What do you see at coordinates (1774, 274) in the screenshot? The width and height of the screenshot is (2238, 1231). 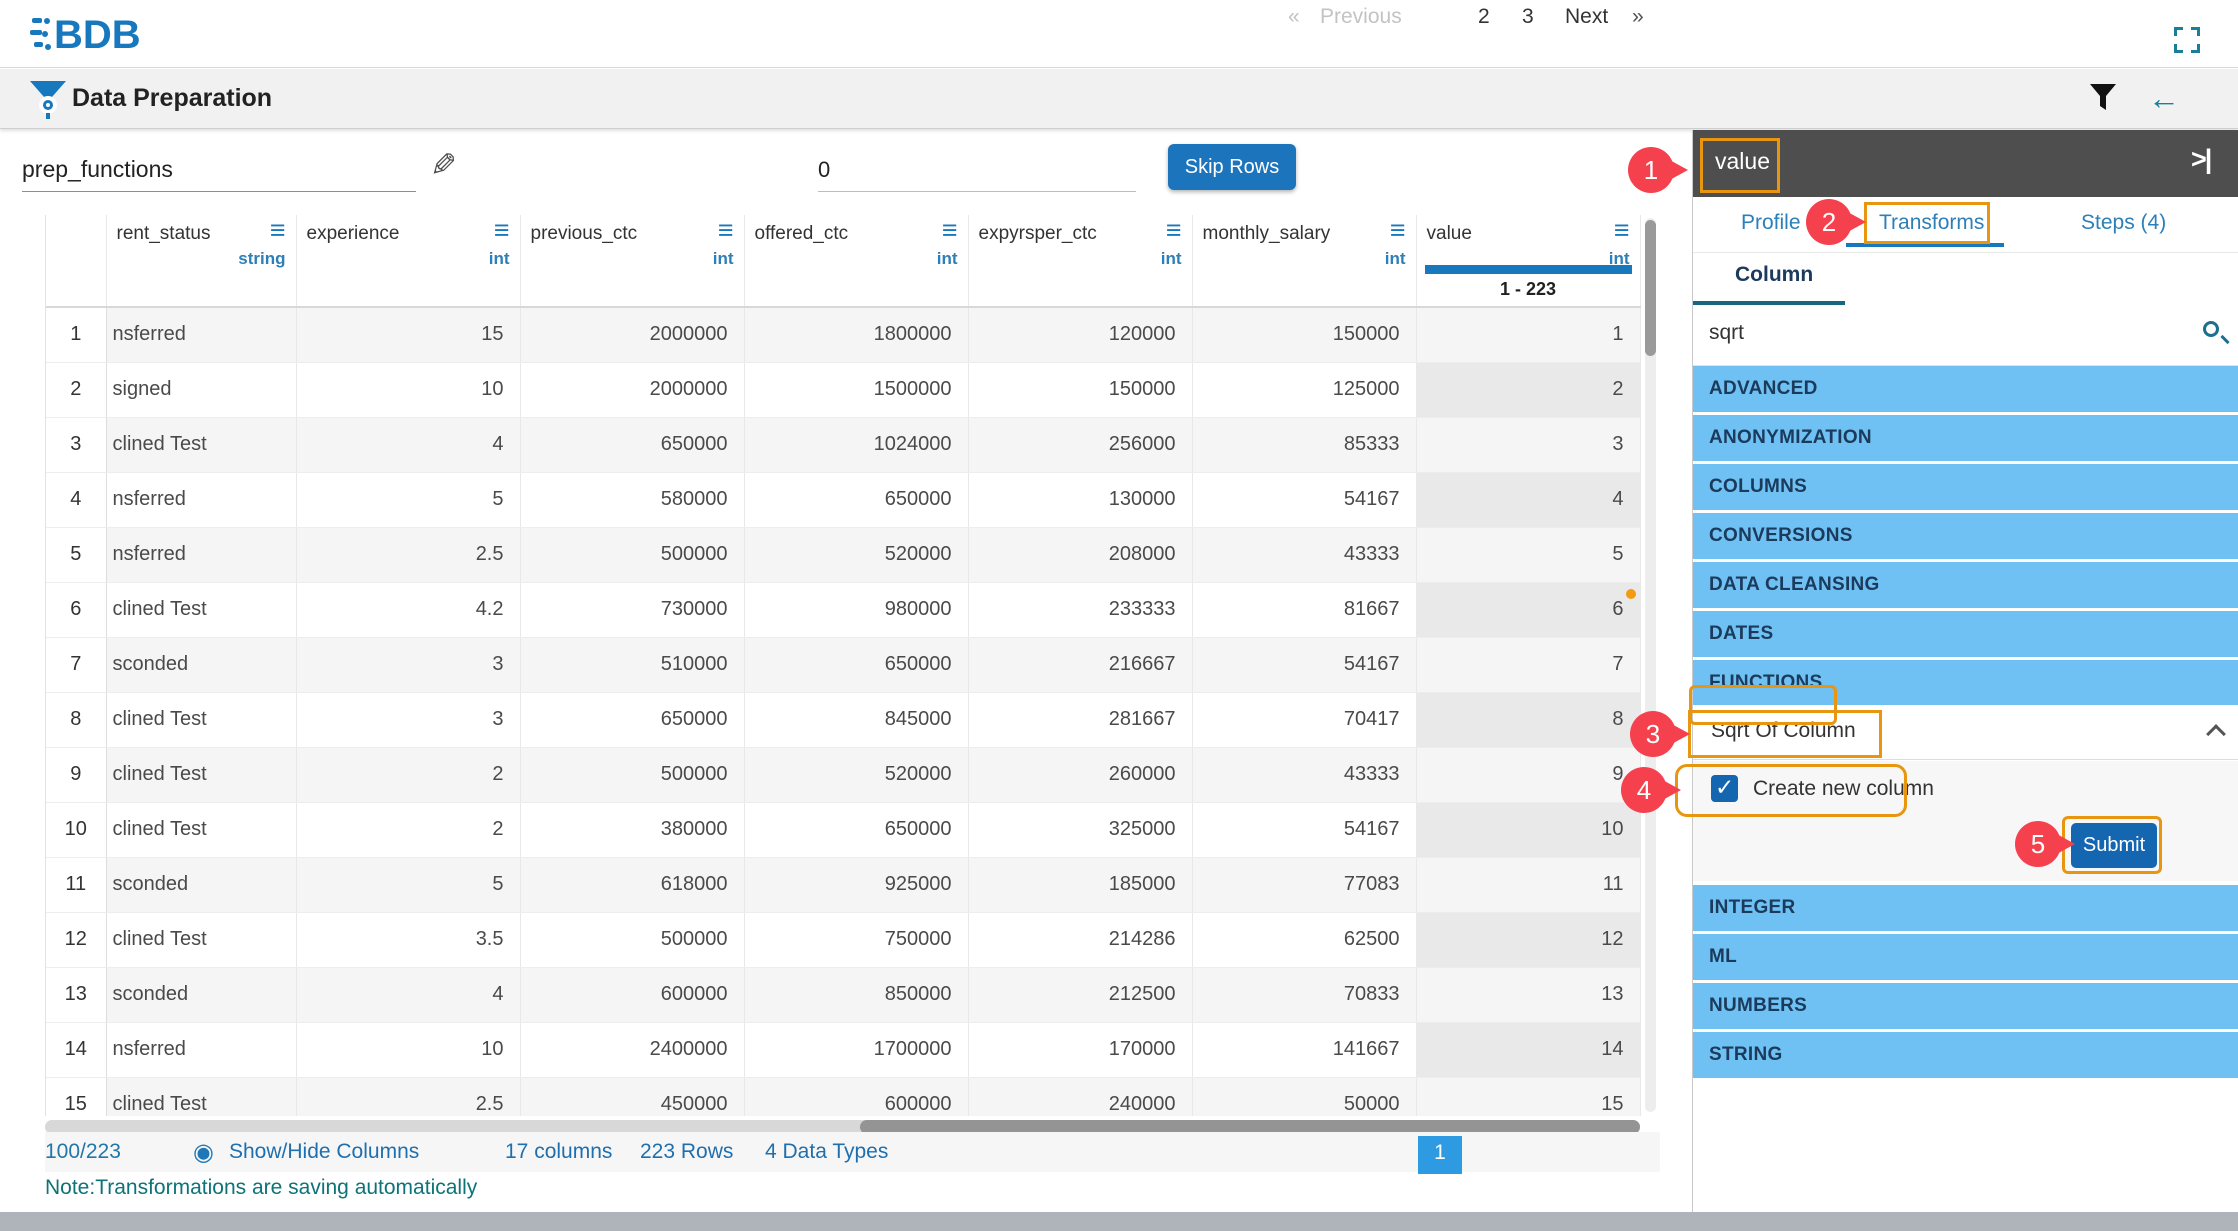 I see `subtab-column: Column` at bounding box center [1774, 274].